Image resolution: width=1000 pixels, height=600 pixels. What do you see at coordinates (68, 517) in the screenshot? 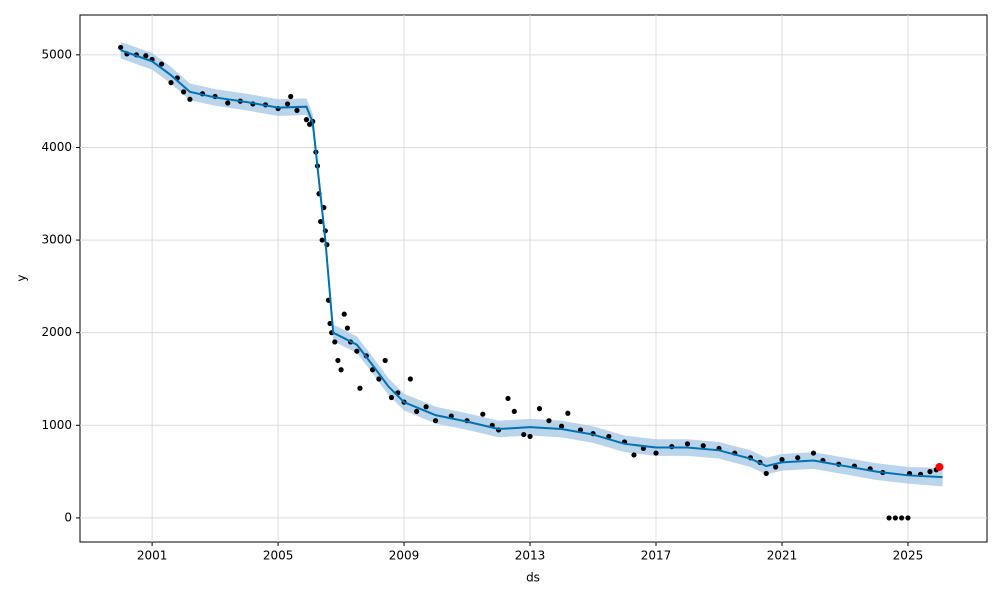
I see `y-tick-label: 0` at bounding box center [68, 517].